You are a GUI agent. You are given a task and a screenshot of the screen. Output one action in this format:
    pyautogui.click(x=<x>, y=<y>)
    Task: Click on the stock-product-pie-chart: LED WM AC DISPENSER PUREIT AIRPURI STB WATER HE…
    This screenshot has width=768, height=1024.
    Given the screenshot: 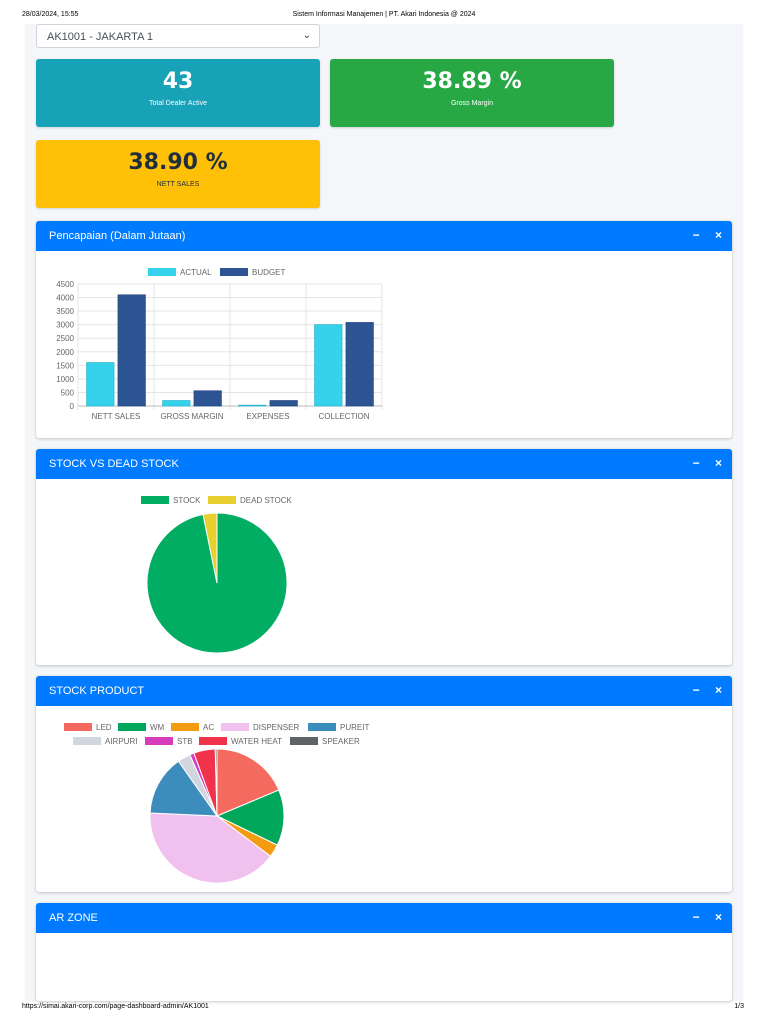 What is the action you would take?
    pyautogui.click(x=216, y=803)
    